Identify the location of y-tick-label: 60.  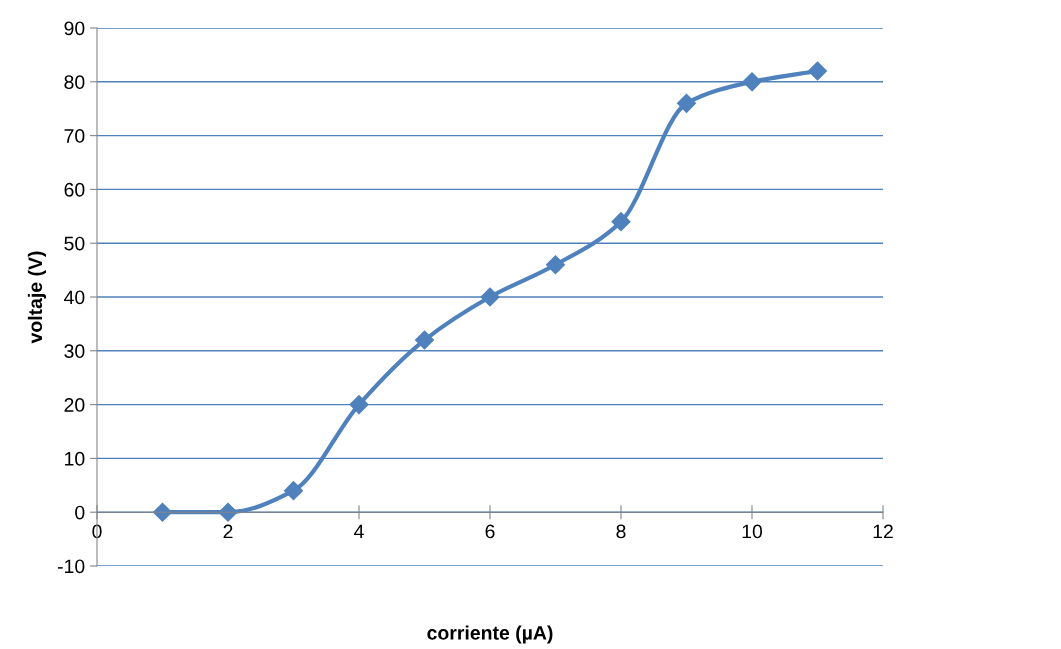
(74, 189).